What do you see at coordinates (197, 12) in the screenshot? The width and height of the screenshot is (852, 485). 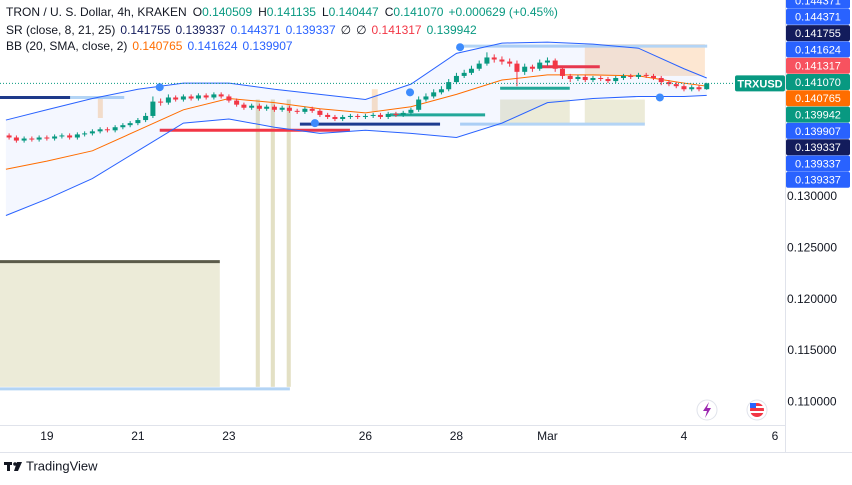 I see `legend-item: O` at bounding box center [197, 12].